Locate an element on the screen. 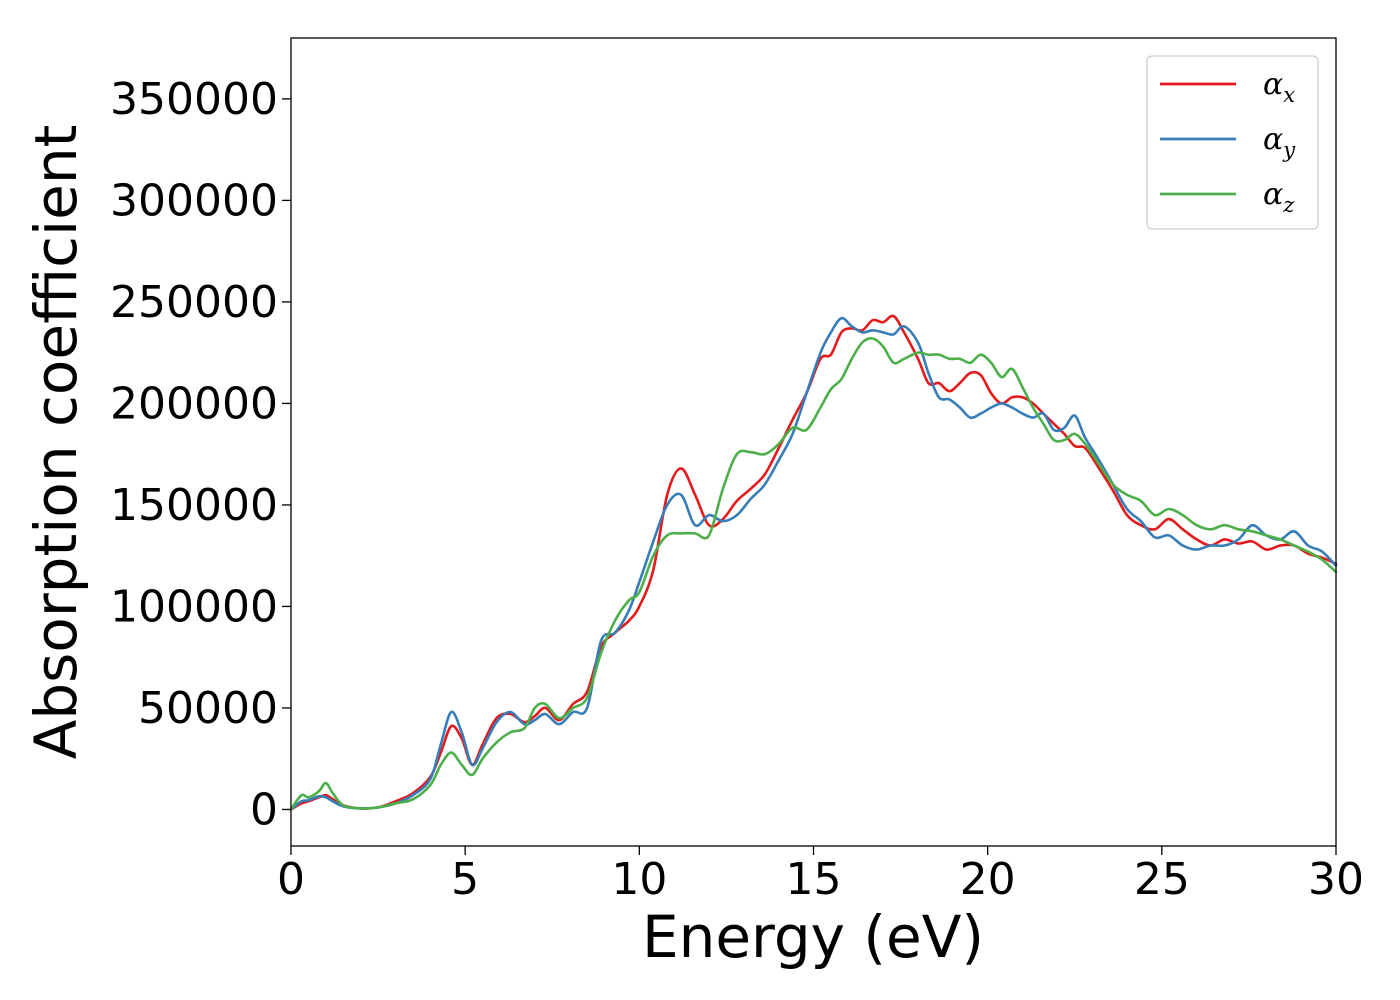 The image size is (1400, 1000). x-tick-label: 20 is located at coordinates (988, 879).